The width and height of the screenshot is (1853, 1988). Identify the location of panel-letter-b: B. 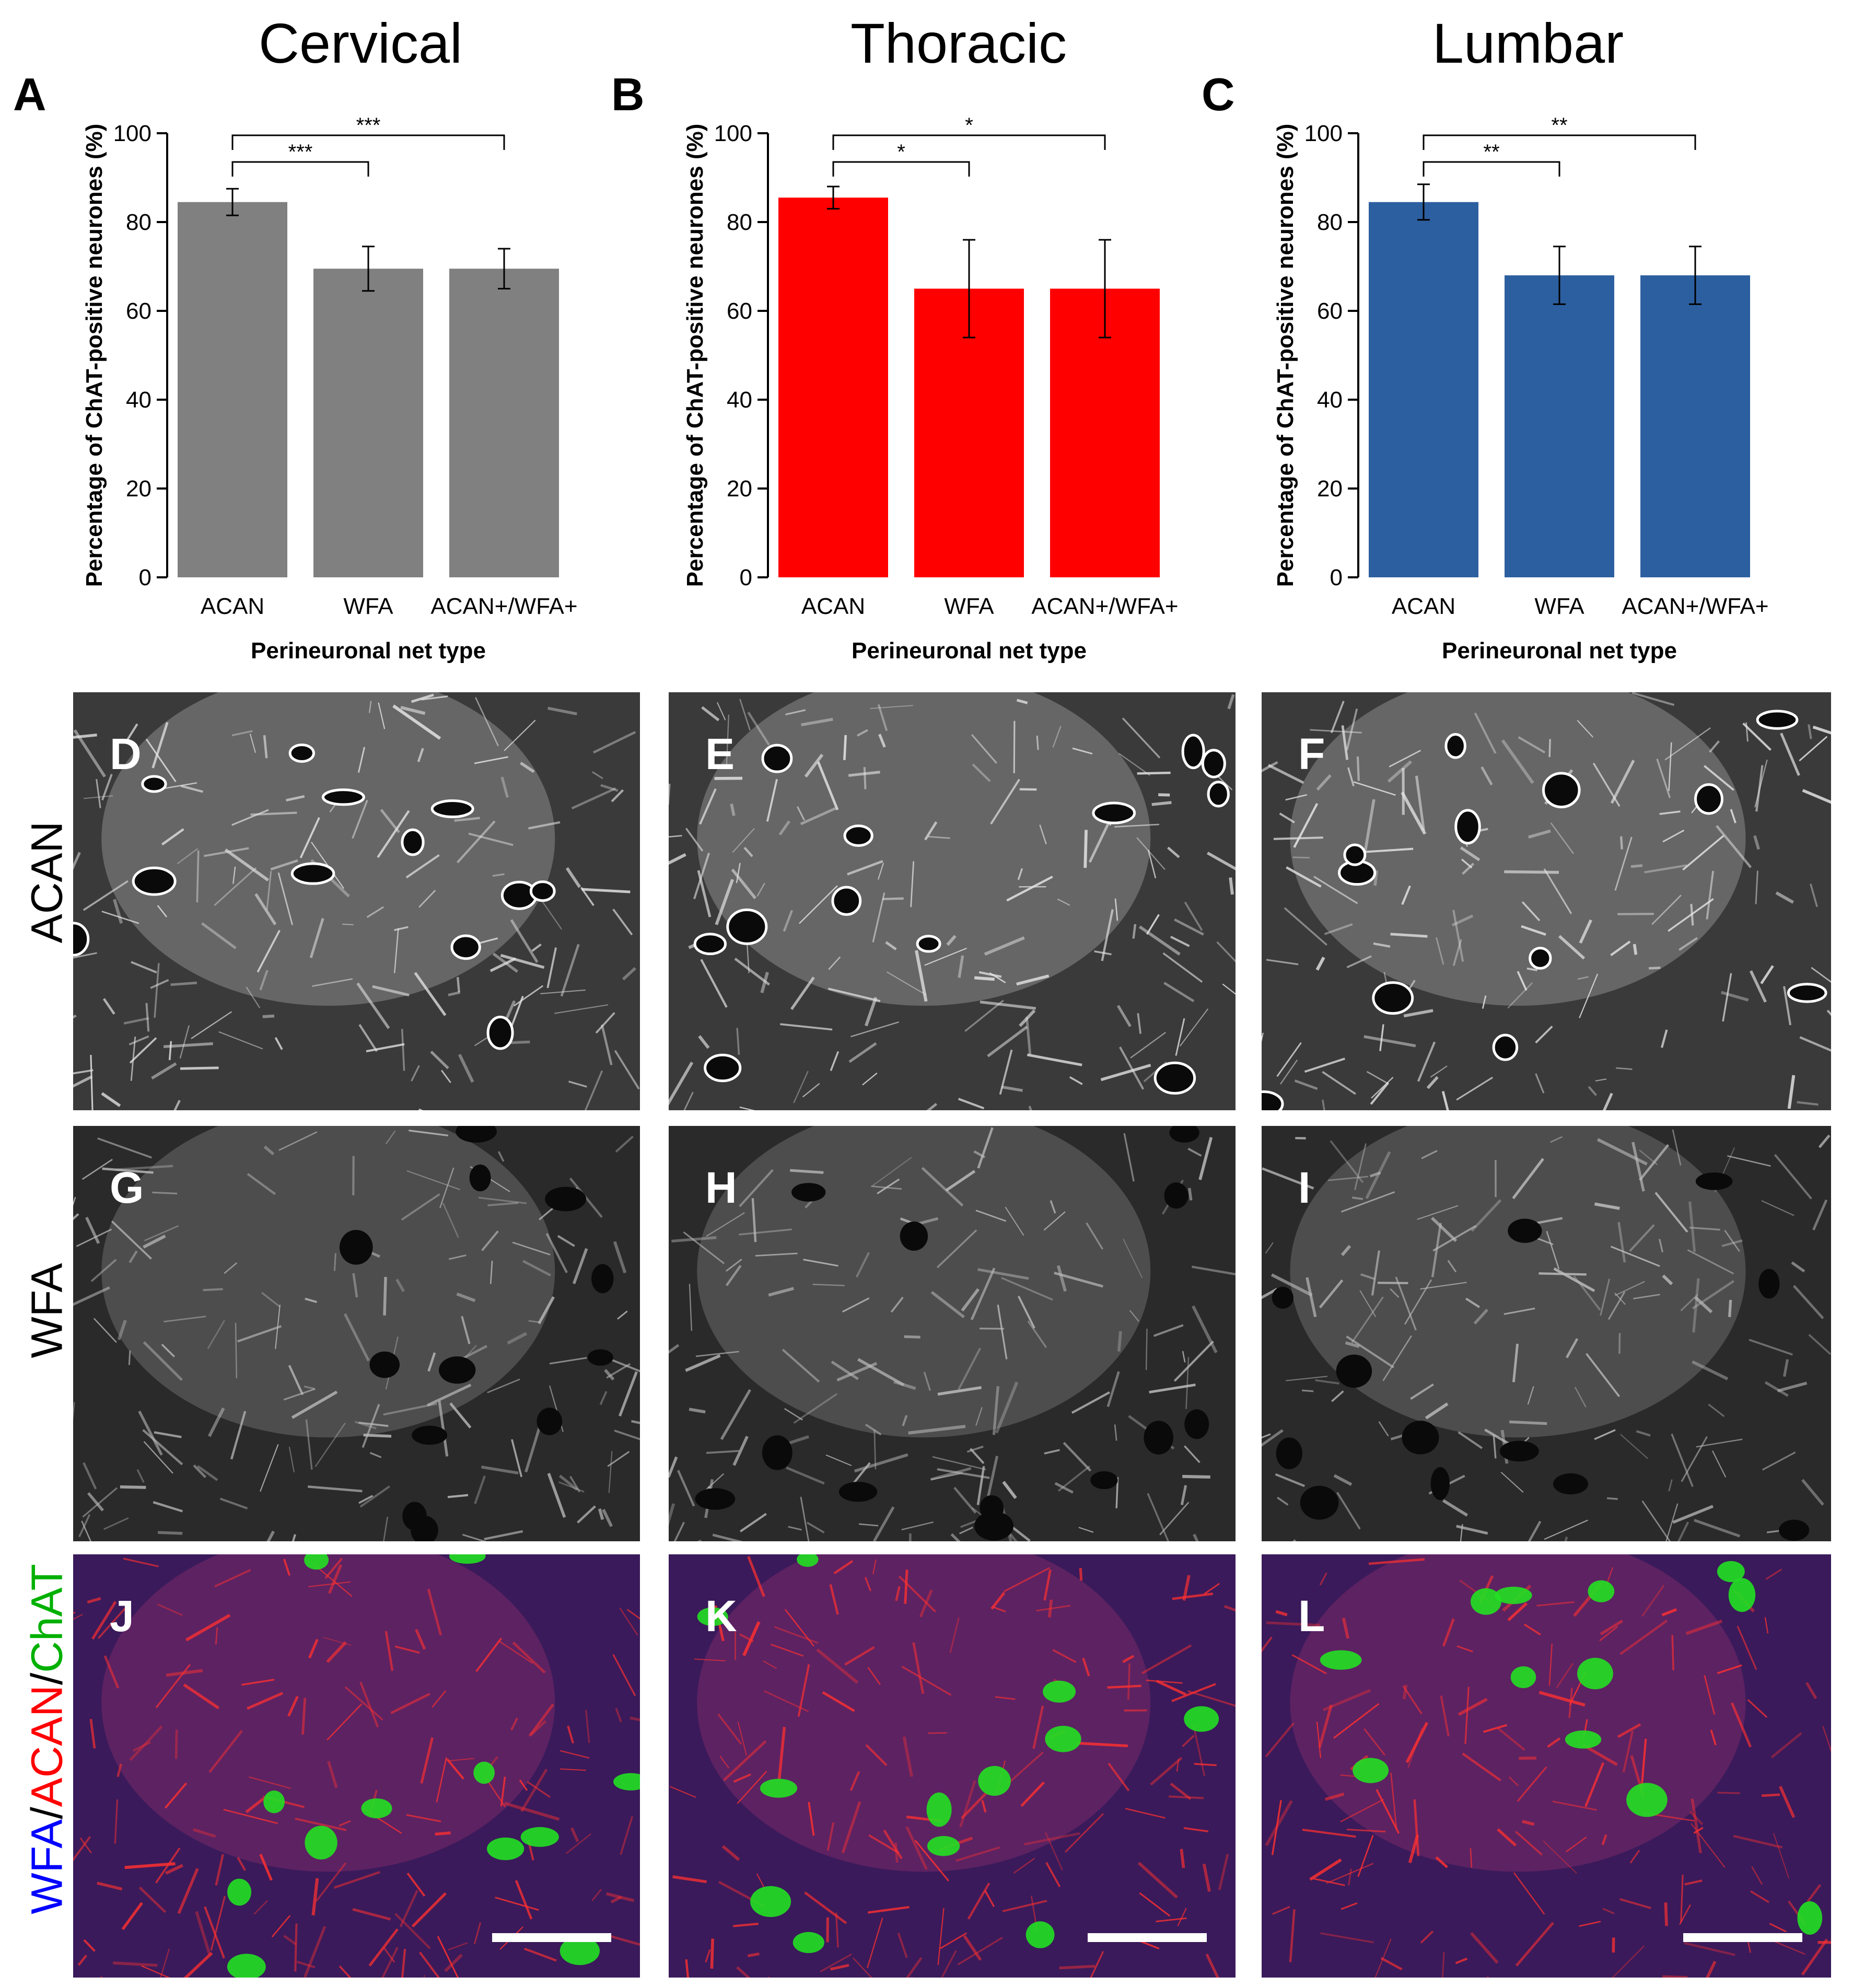
(628, 94).